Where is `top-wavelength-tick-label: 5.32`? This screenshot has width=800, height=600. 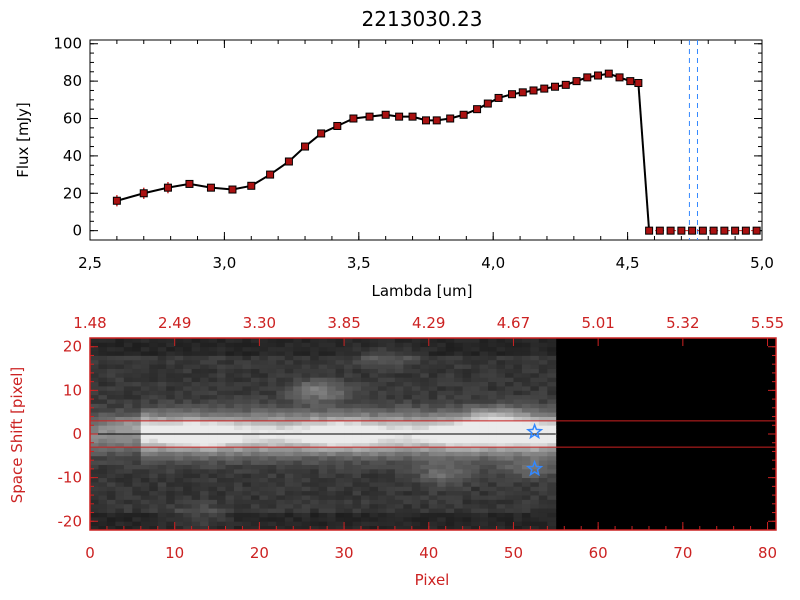 top-wavelength-tick-label: 5.32 is located at coordinates (682, 323).